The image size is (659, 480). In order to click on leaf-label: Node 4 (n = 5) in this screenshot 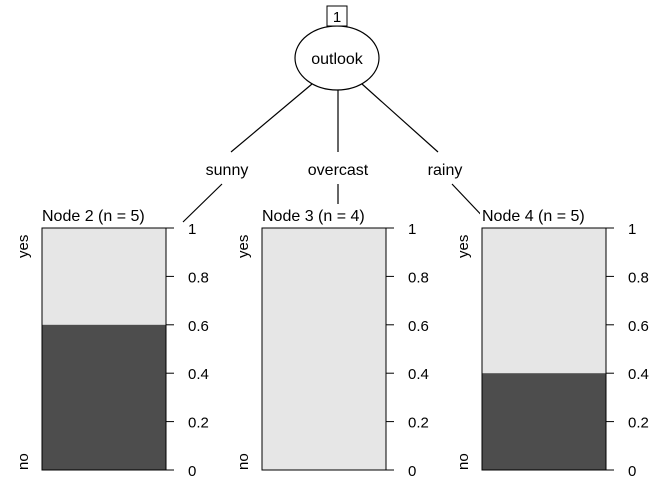, I will do `click(533, 216)`.